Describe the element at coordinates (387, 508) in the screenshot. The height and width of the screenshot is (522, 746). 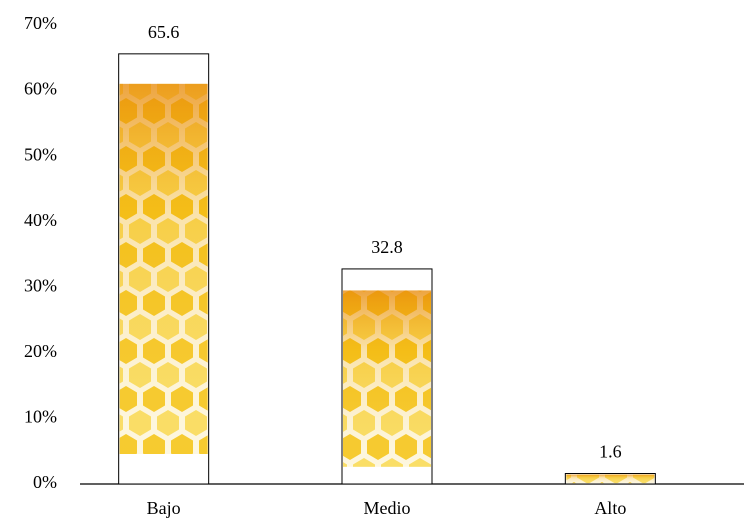
I see `x-tick-label: Medio` at that location.